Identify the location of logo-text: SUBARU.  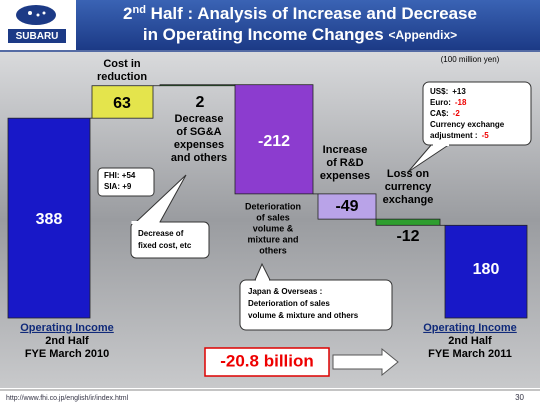
(37, 36).